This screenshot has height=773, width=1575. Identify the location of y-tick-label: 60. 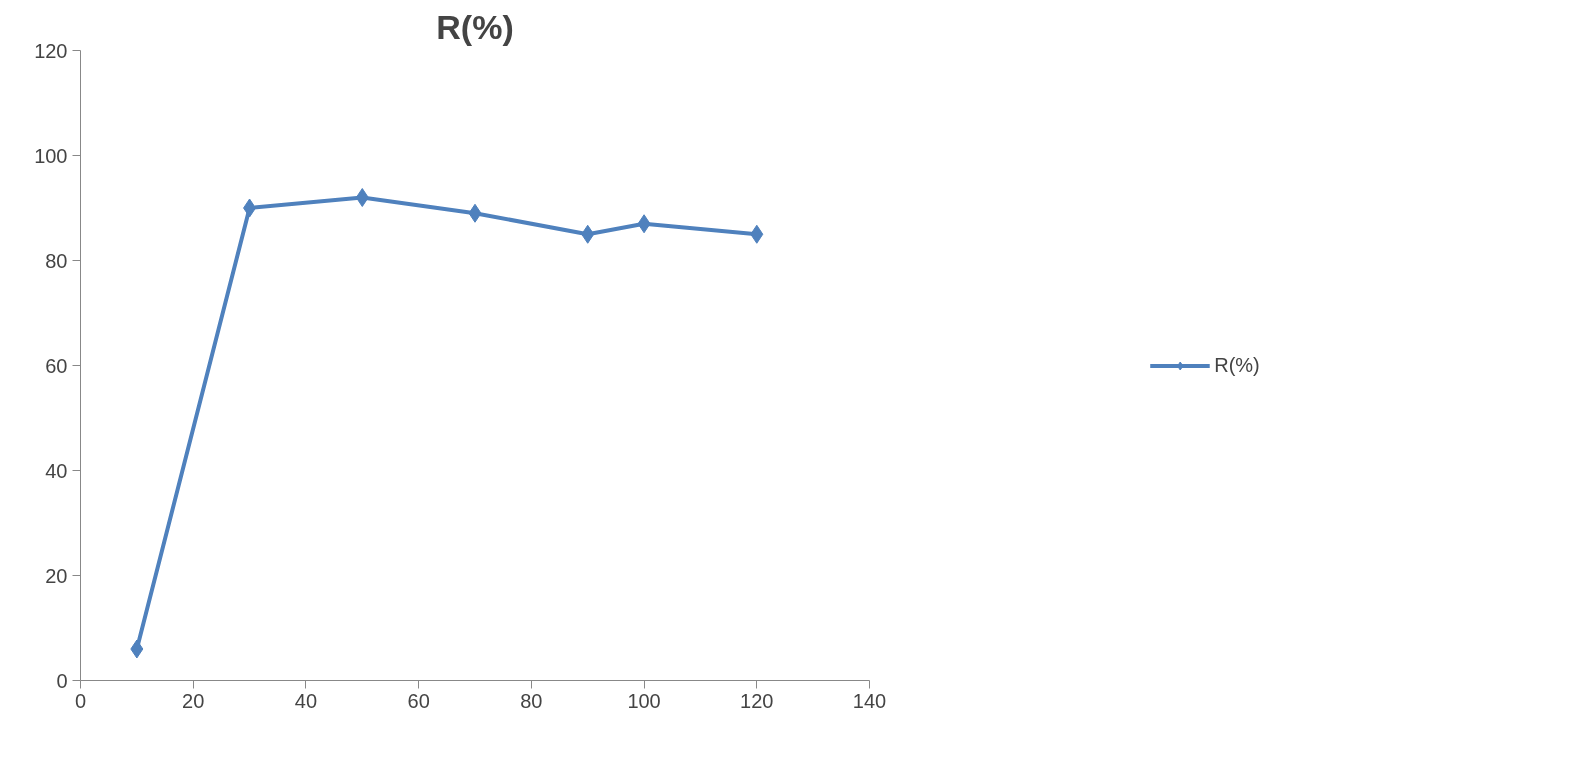
(56, 365).